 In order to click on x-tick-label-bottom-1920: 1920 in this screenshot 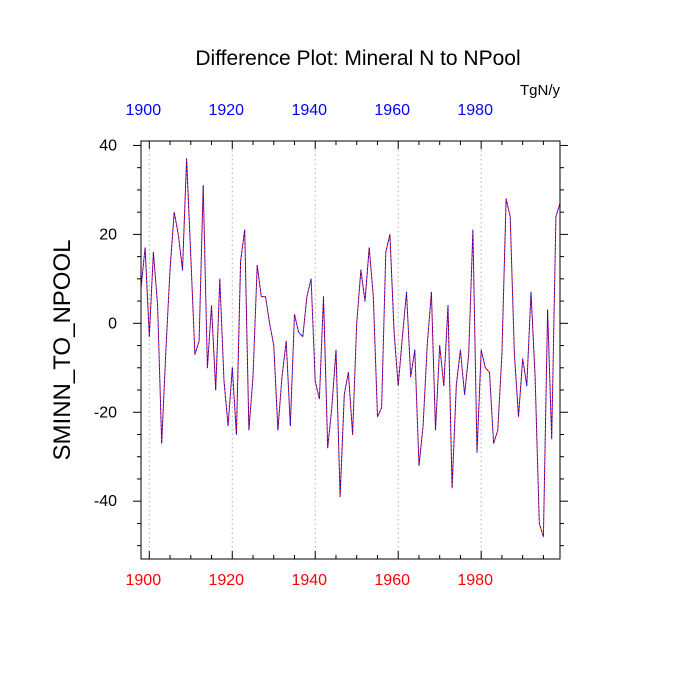, I will do `click(226, 580)`.